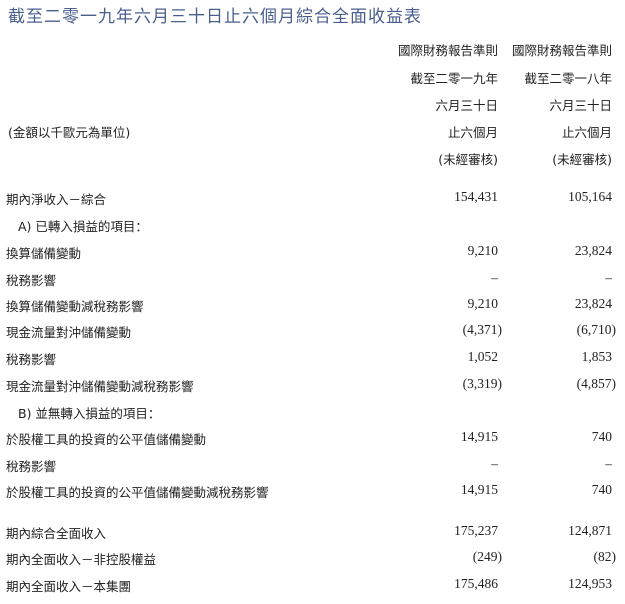 Image resolution: width=625 pixels, height=604 pixels. What do you see at coordinates (596, 383) in the screenshot?
I see `row-value-2018: (4,857)` at bounding box center [596, 383].